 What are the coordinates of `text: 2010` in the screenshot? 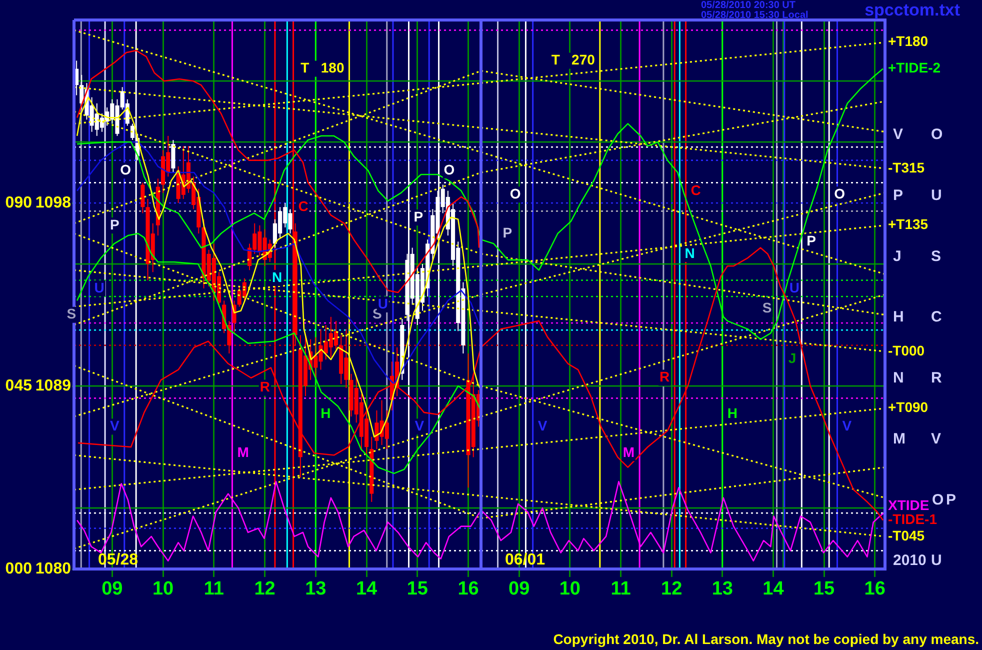 It's located at (909, 561).